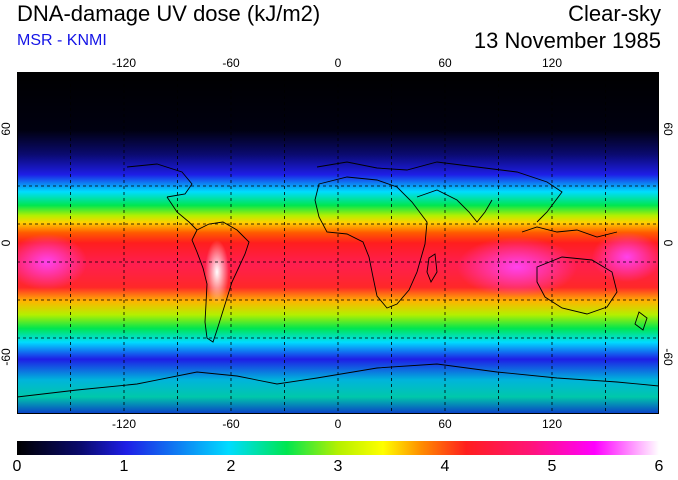  I want to click on lon-tick-top: 120, so click(552, 63).